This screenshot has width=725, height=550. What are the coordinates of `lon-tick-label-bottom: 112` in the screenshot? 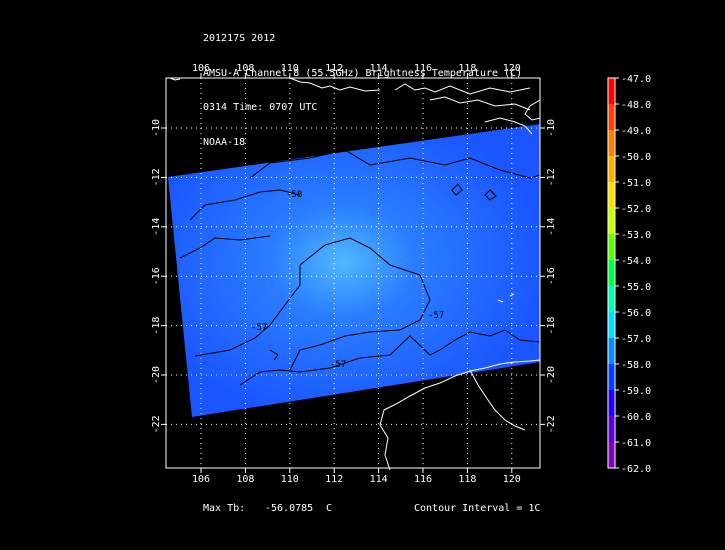 It's located at (334, 479).